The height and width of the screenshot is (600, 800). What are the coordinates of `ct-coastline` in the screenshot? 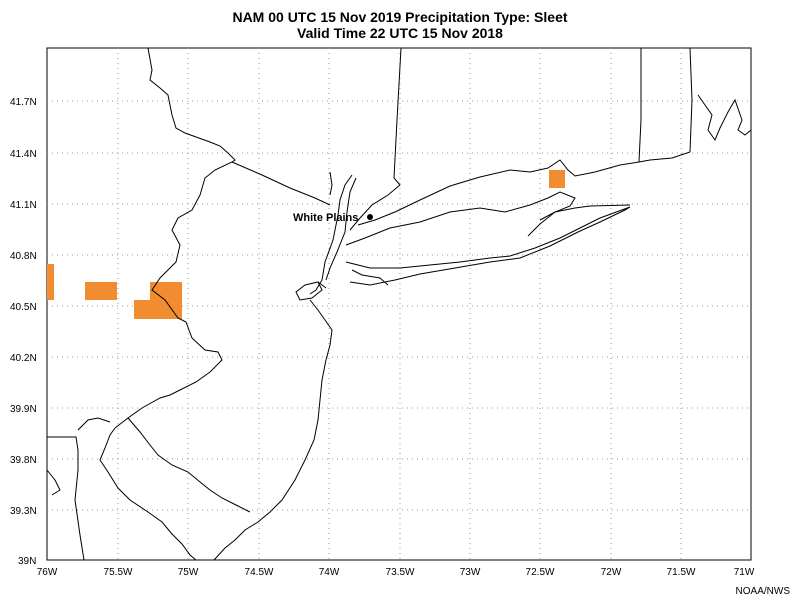 It's located at (498, 192).